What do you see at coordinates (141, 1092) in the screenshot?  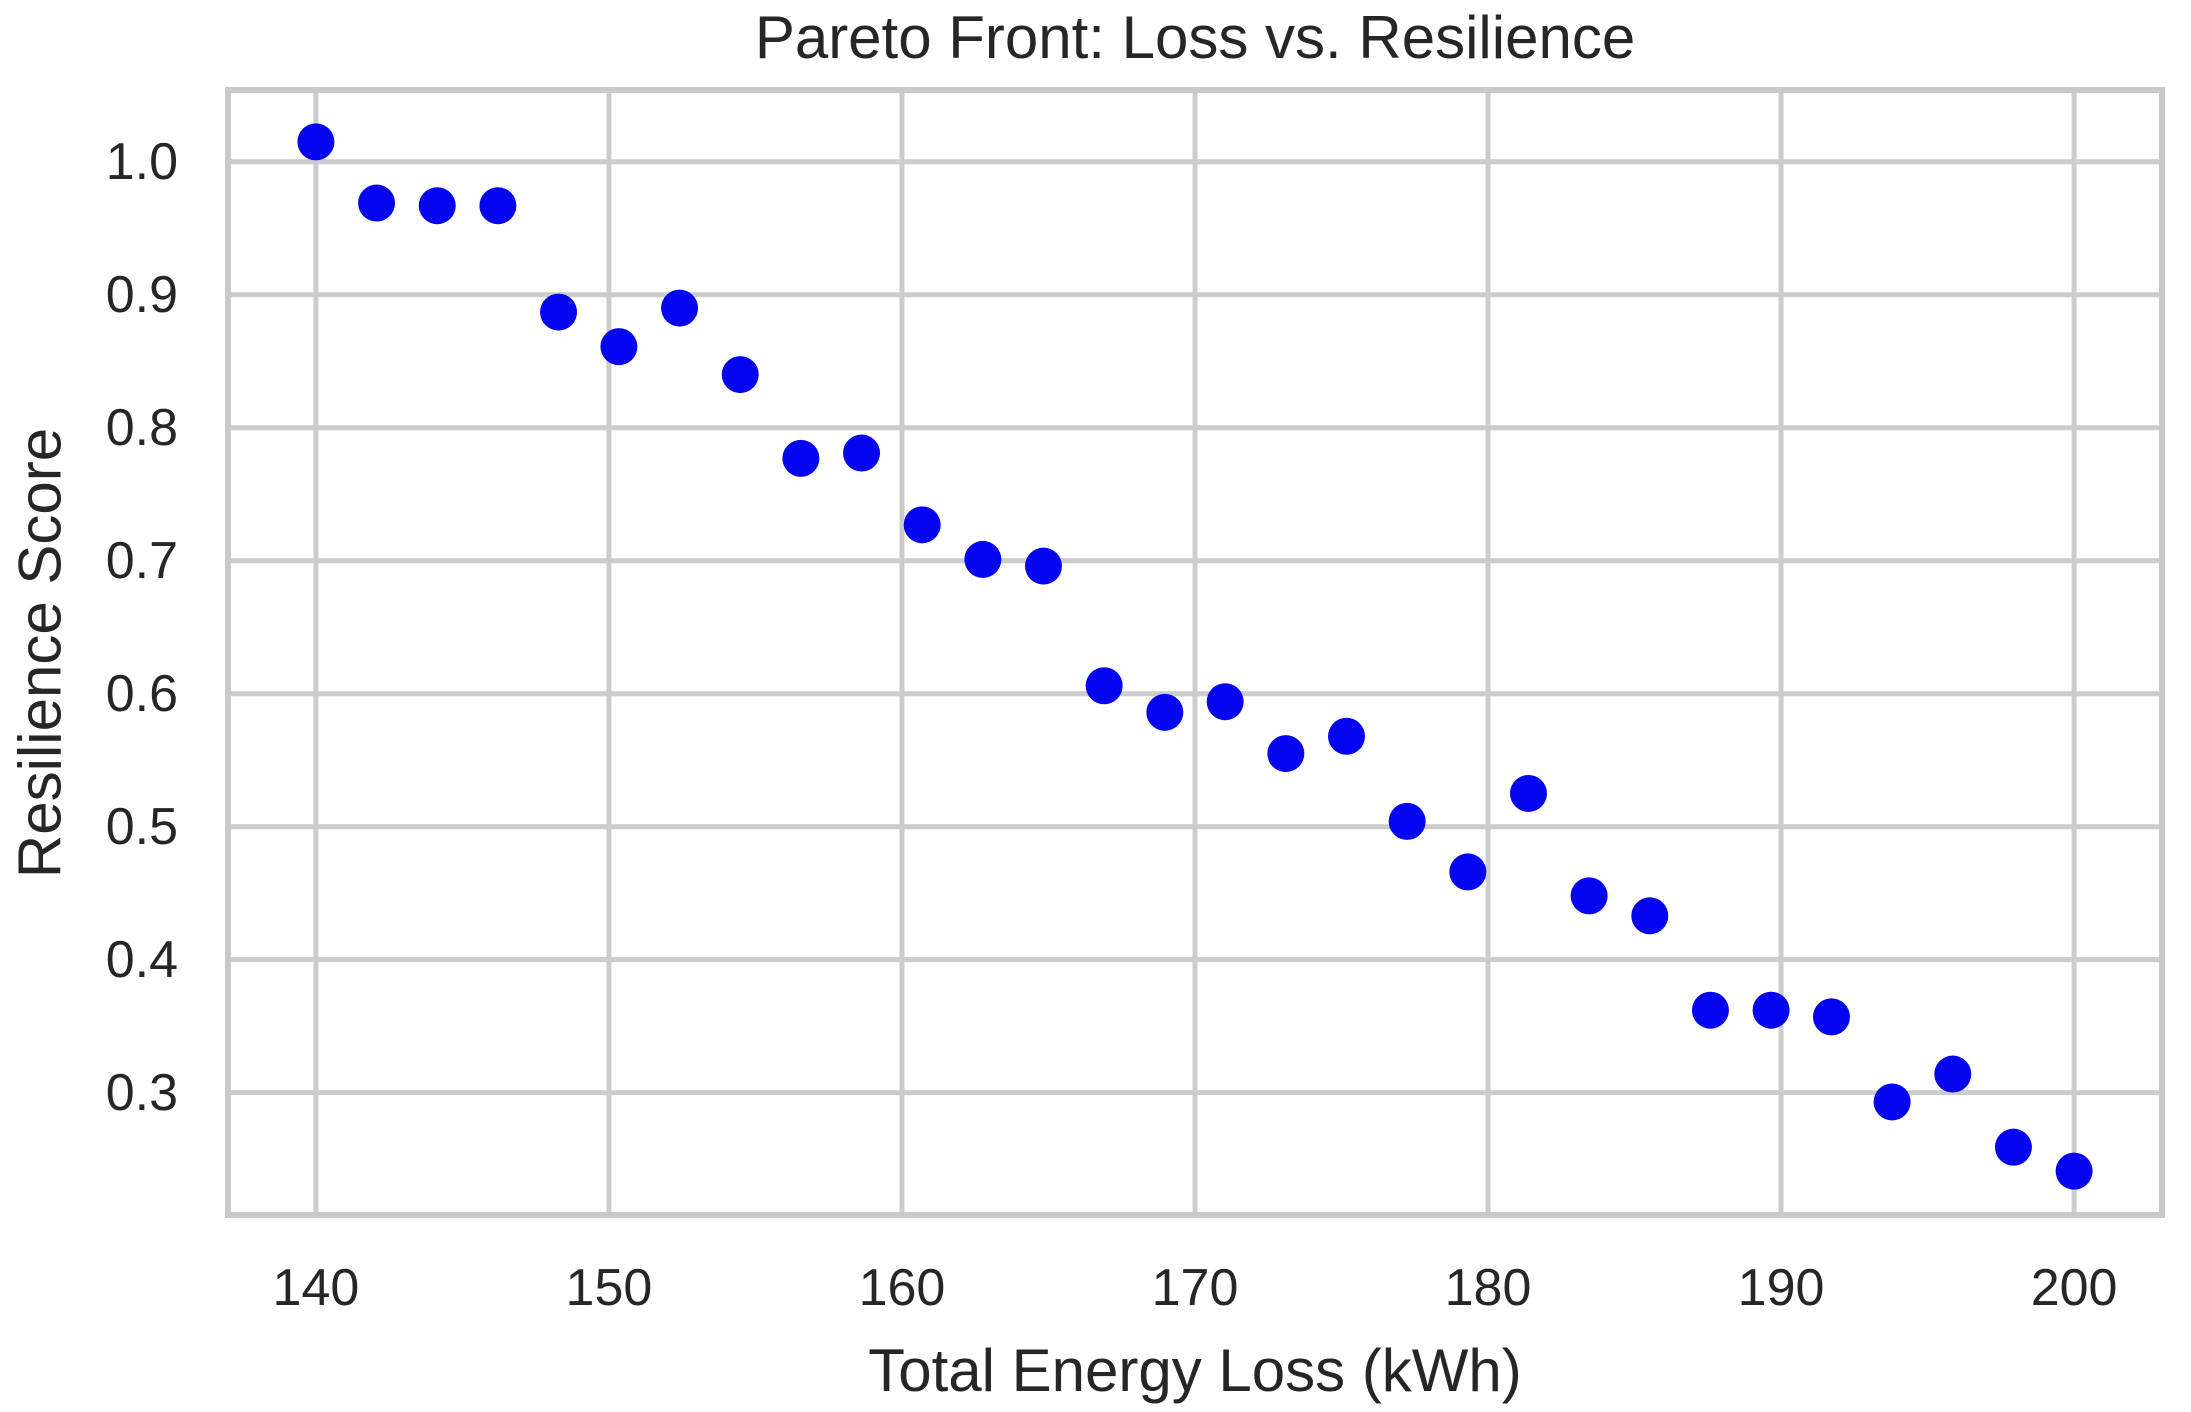 I see `y-tick-label: 0.3` at bounding box center [141, 1092].